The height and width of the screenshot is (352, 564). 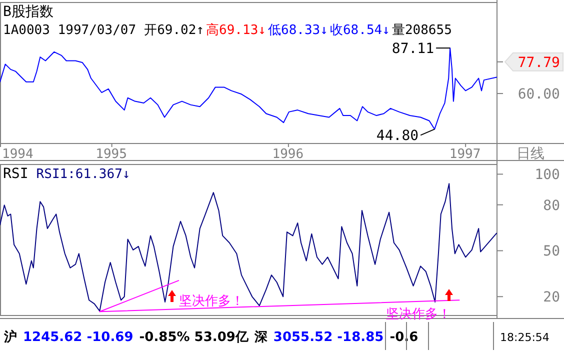 What do you see at coordinates (174, 30) in the screenshot?
I see `annotation: 开69.02↑` at bounding box center [174, 30].